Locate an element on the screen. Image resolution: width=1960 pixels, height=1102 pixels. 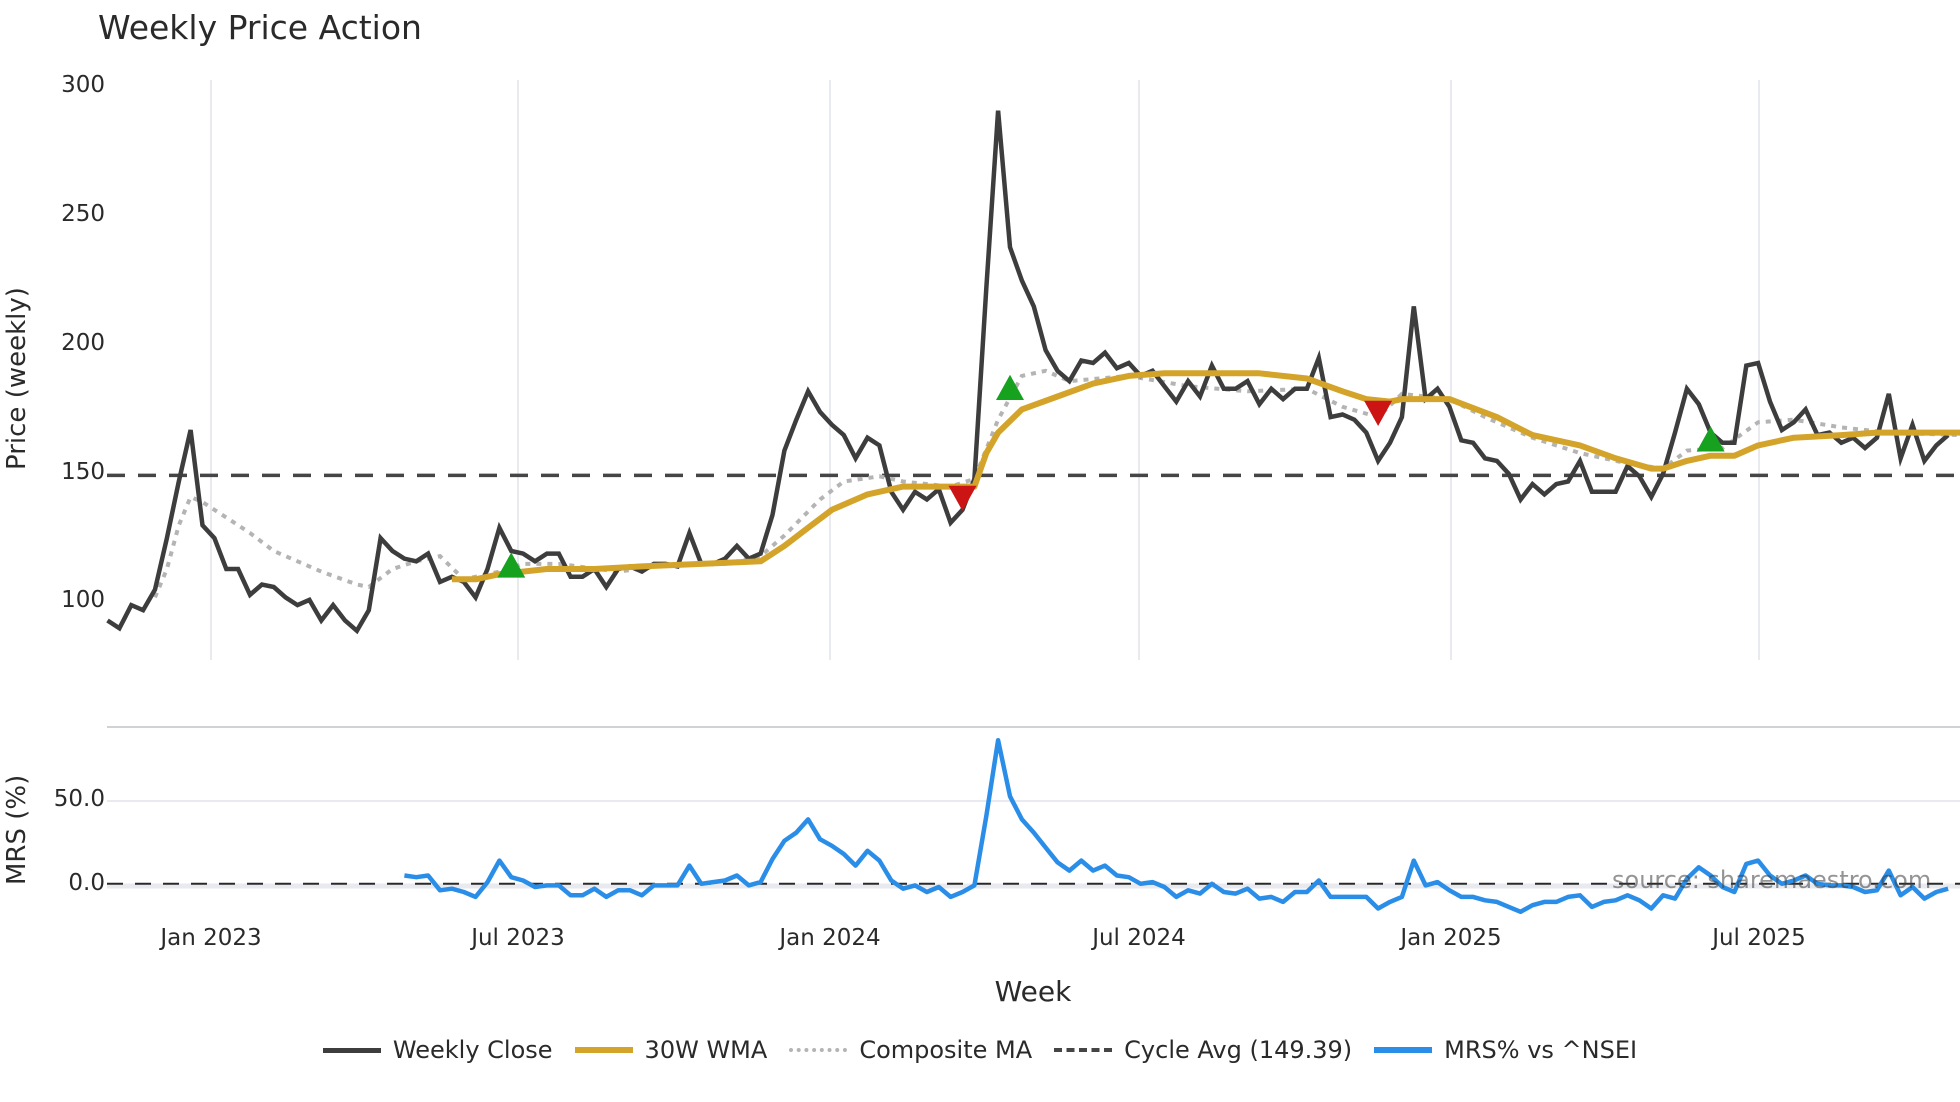
mrs-tick-50: 50.0 is located at coordinates (79, 799).